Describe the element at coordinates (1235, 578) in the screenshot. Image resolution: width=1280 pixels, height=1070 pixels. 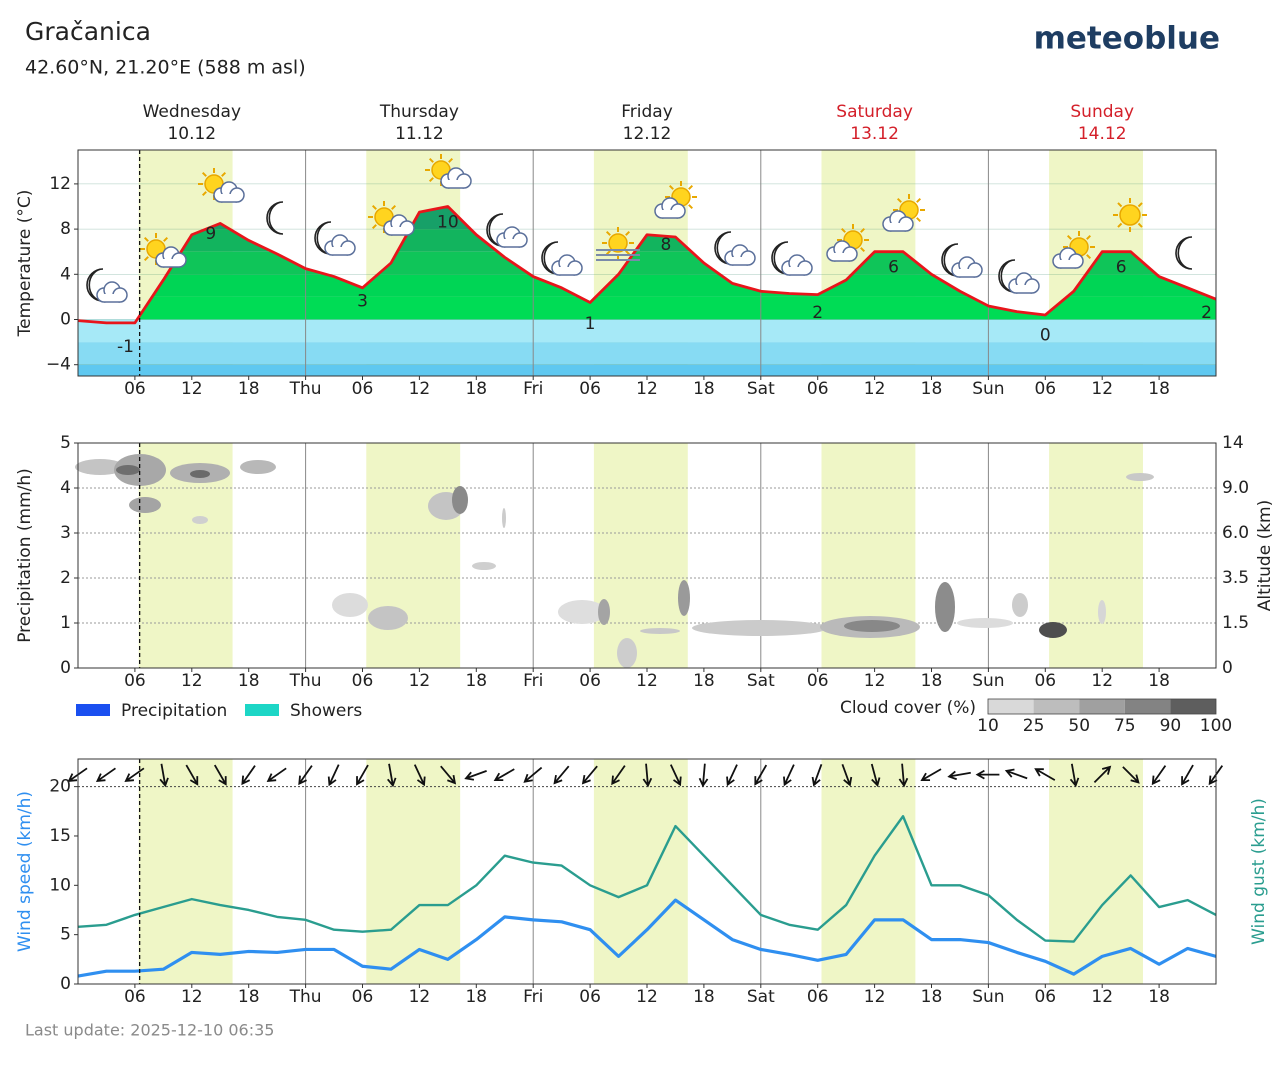
I see `y2-tick-label: 3.5` at that location.